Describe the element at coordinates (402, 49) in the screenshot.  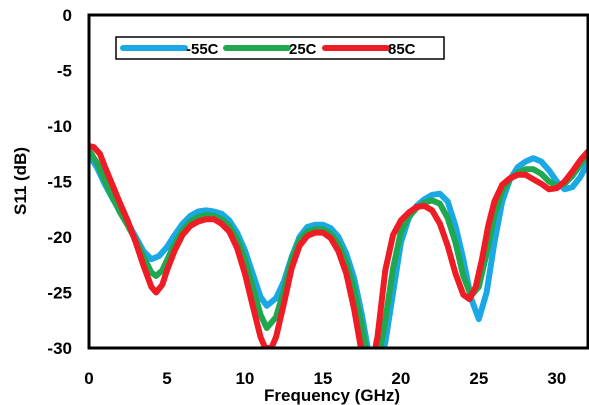
I see `legend-label-2: 85C` at that location.